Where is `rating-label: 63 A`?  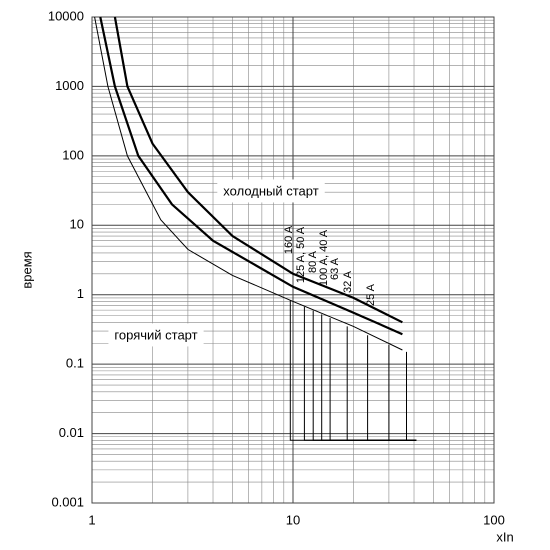
rating-label: 63 A is located at coordinates (335, 268).